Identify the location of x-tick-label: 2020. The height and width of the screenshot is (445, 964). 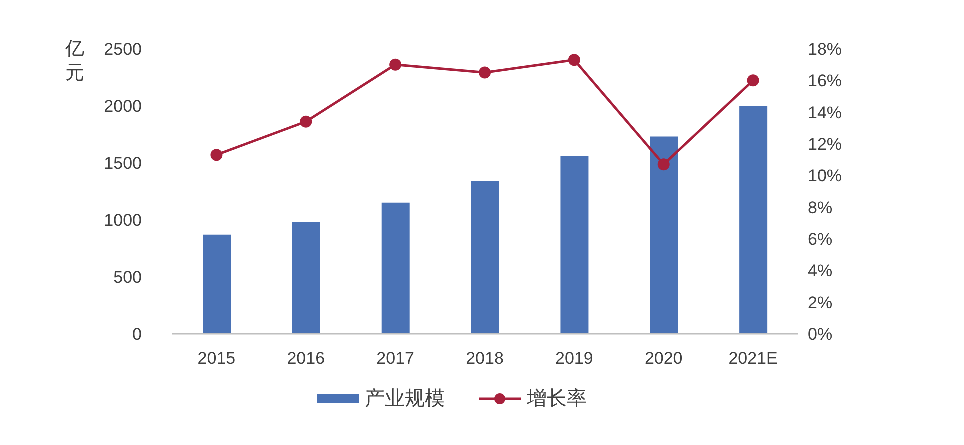
(663, 358).